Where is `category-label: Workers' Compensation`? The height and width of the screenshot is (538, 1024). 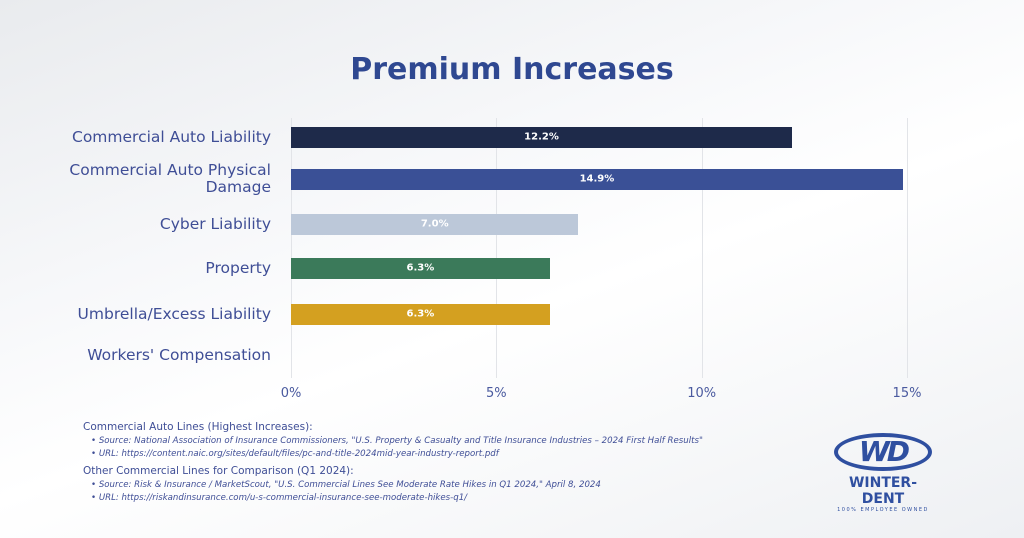
category-label: Workers' Compensation is located at coordinates (179, 354).